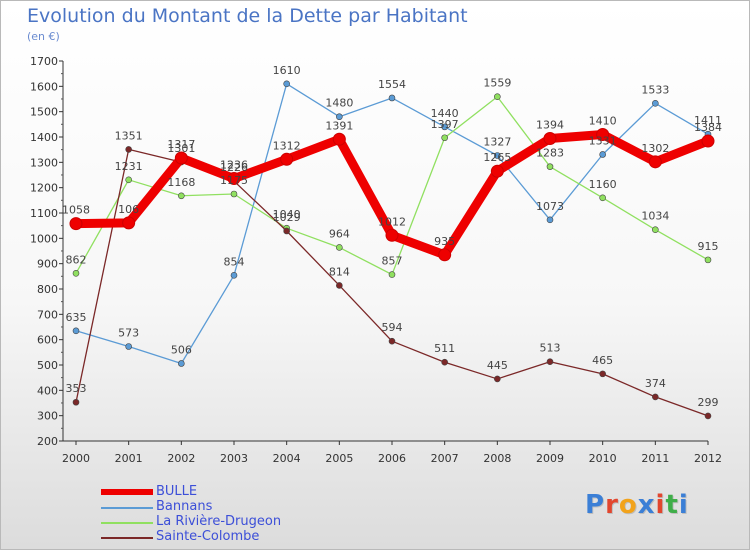 This screenshot has height=550, width=750. Describe the element at coordinates (339, 458) in the screenshot. I see `x-tick-label: 2005` at that location.